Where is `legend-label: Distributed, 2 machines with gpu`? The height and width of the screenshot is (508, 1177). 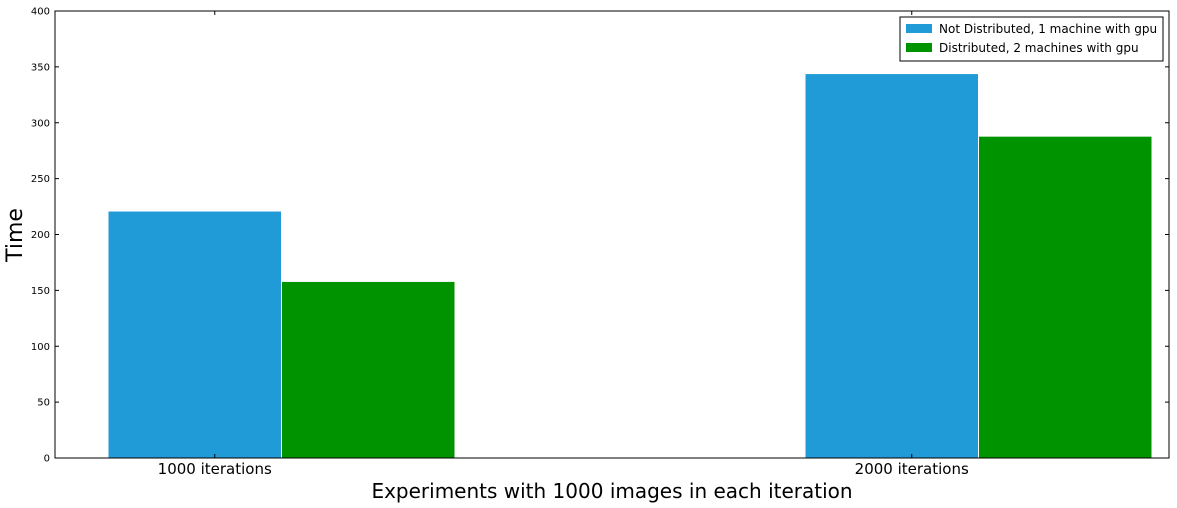 legend-label: Distributed, 2 machines with gpu is located at coordinates (1039, 48).